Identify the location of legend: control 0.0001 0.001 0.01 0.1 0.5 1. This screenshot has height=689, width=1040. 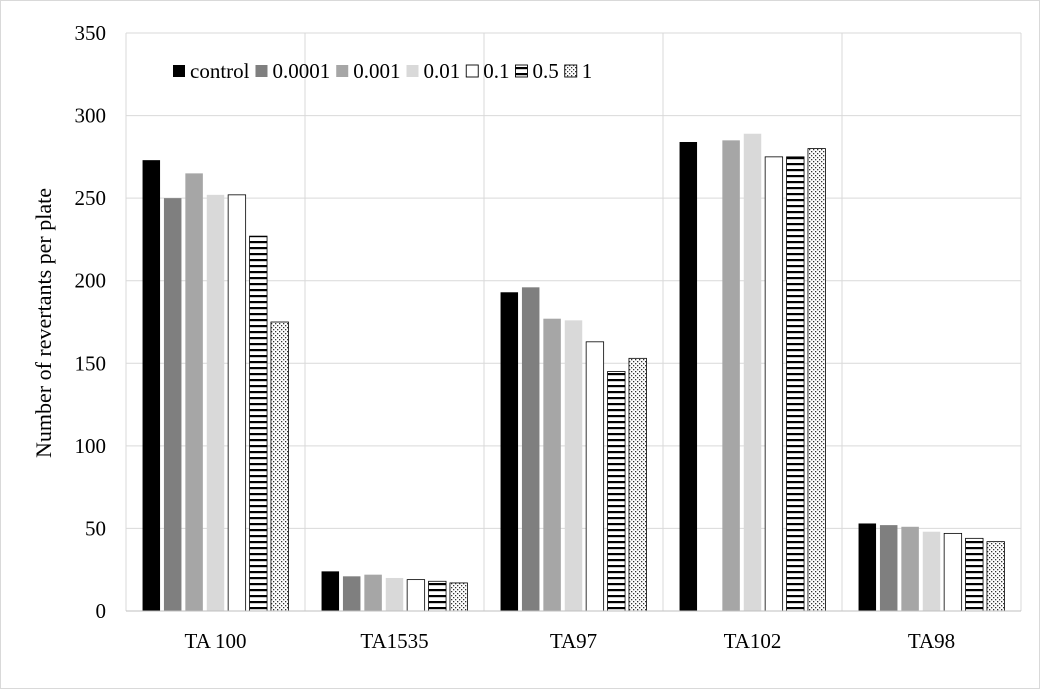
(382, 71).